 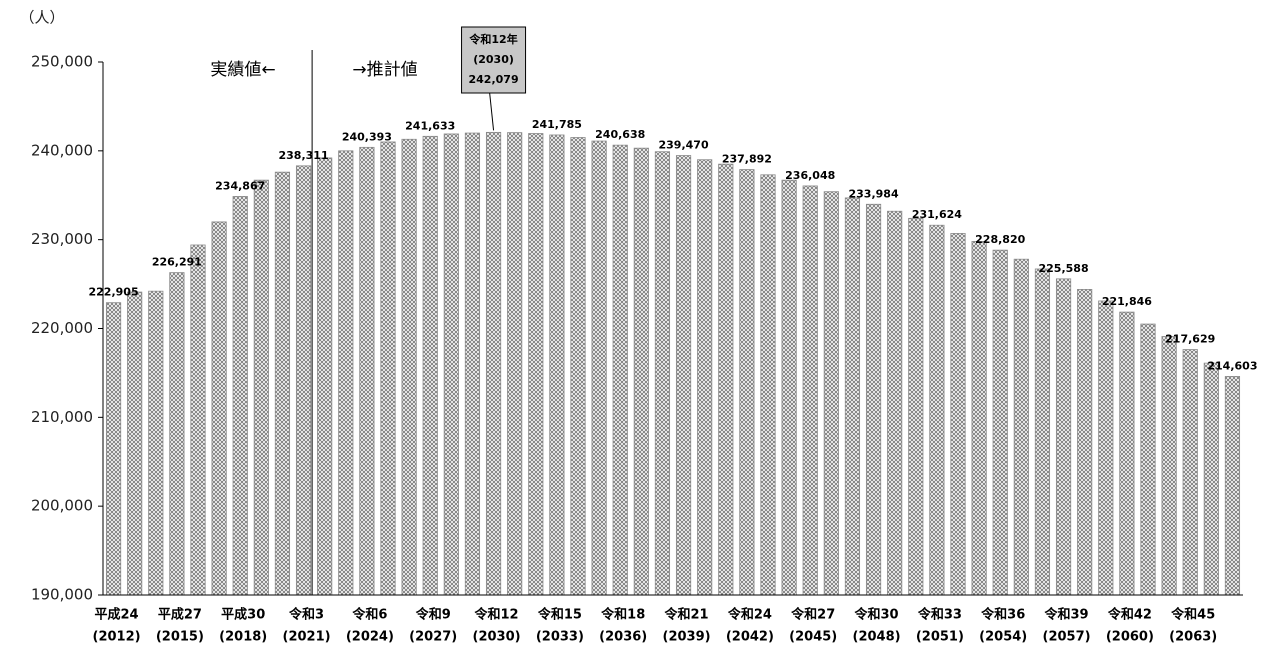 What do you see at coordinates (1003, 637) in the screenshot?
I see `x-tick-label: (2054)` at bounding box center [1003, 637].